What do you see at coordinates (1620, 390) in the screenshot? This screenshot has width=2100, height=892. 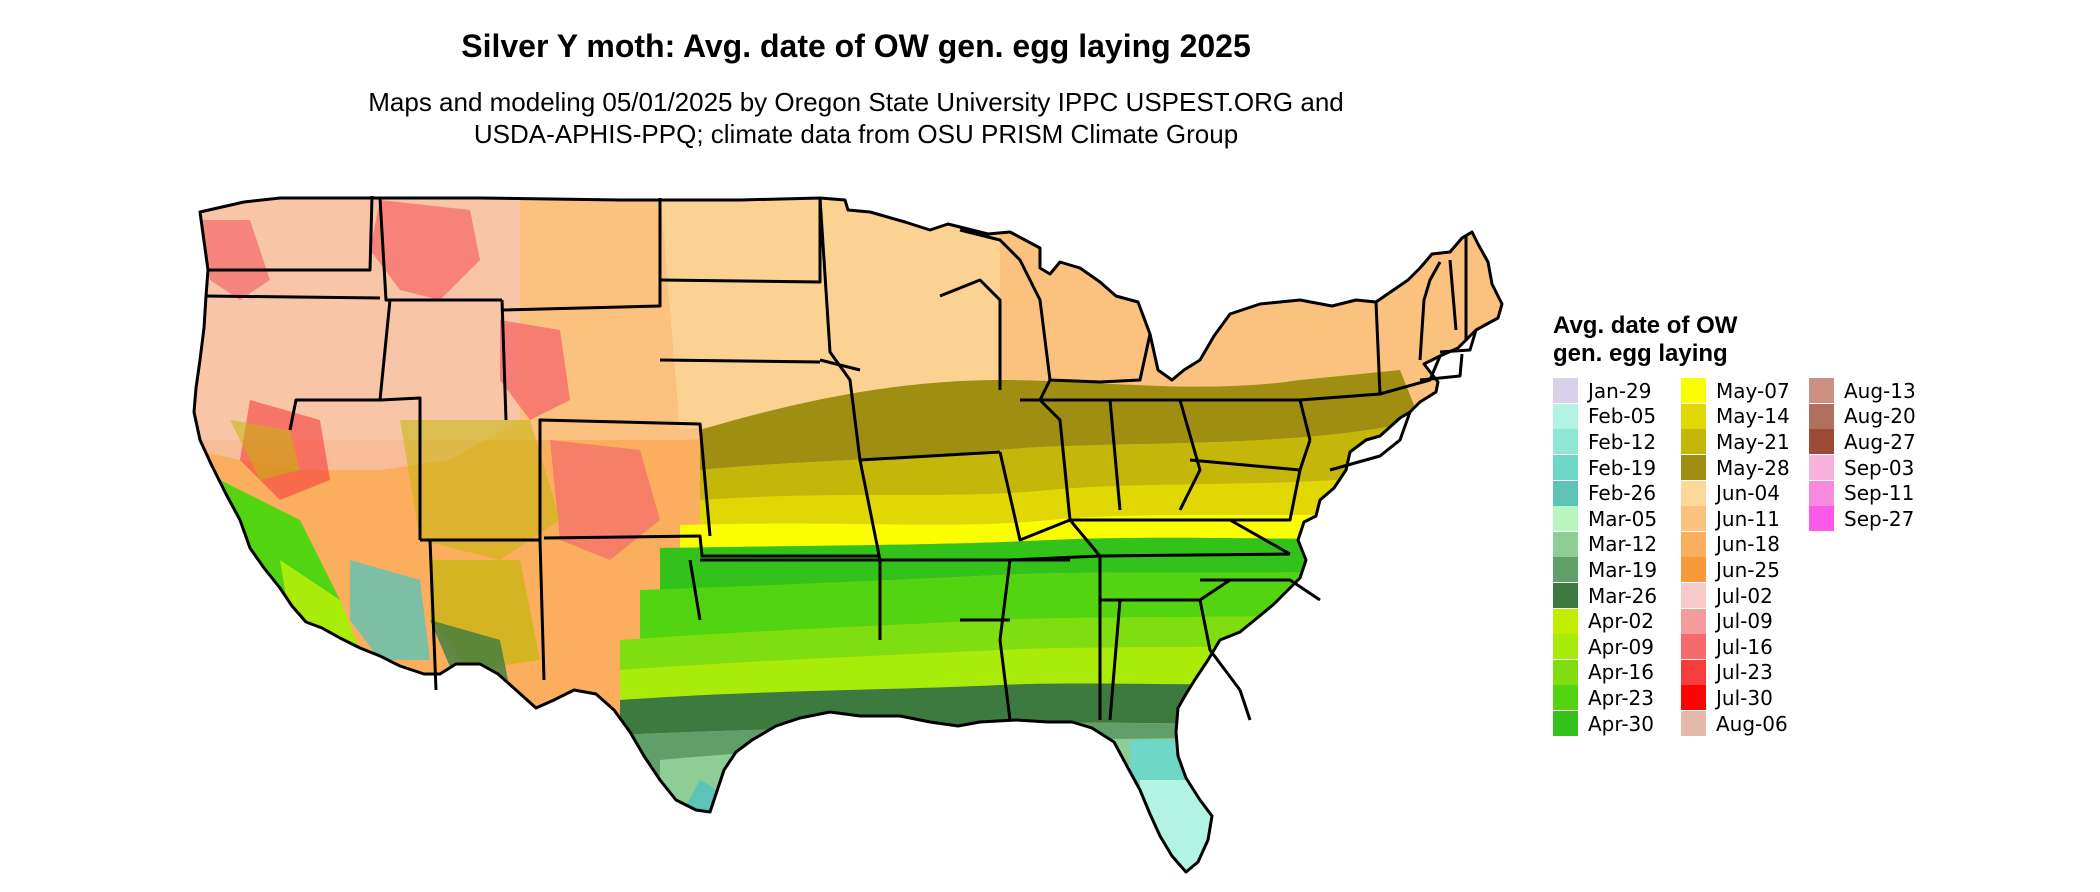 I see `legend-label: Jan-29` at bounding box center [1620, 390].